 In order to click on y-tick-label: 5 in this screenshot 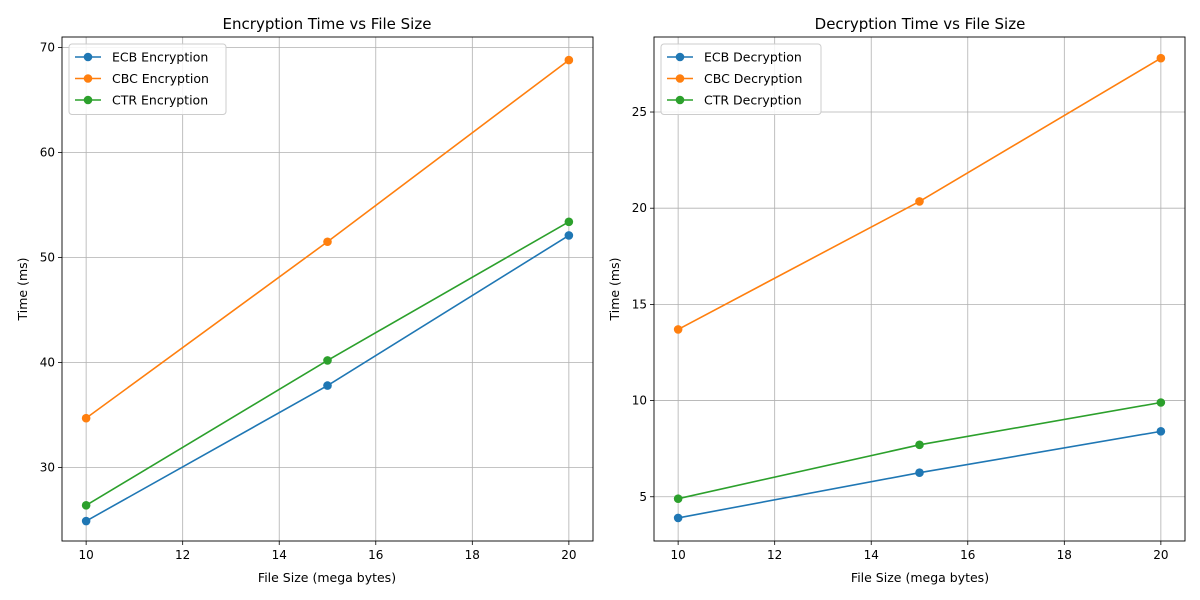, I will do `click(643, 497)`.